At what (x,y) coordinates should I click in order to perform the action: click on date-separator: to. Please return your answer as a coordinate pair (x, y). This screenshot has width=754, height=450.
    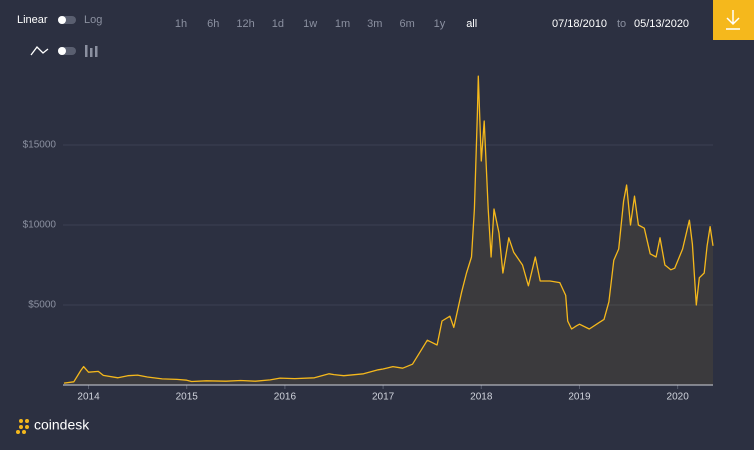
    Looking at the image, I should click on (621, 24).